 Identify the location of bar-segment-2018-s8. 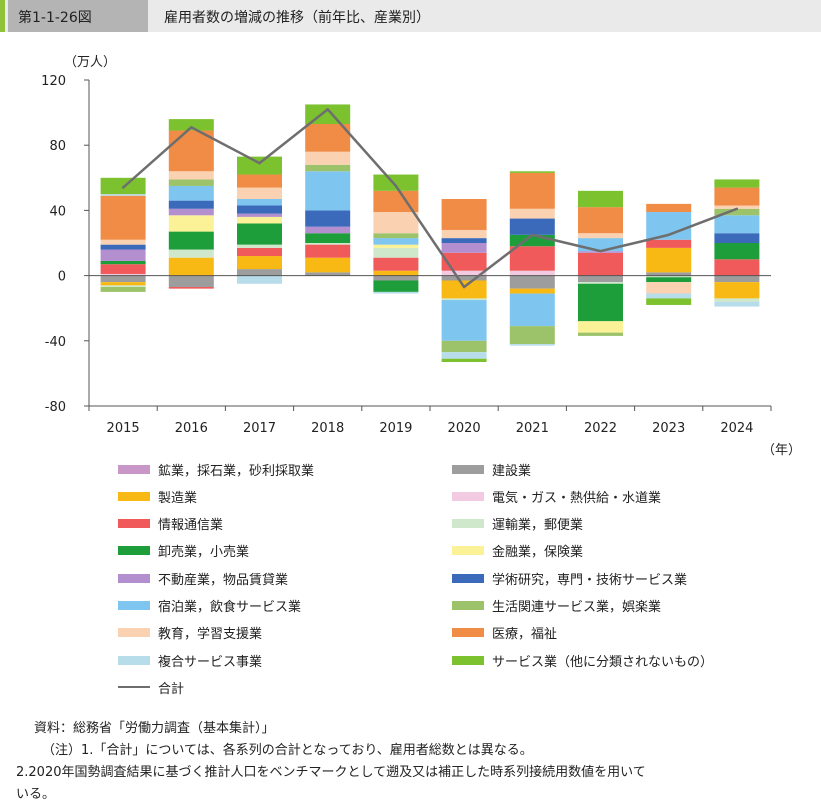
(328, 230).